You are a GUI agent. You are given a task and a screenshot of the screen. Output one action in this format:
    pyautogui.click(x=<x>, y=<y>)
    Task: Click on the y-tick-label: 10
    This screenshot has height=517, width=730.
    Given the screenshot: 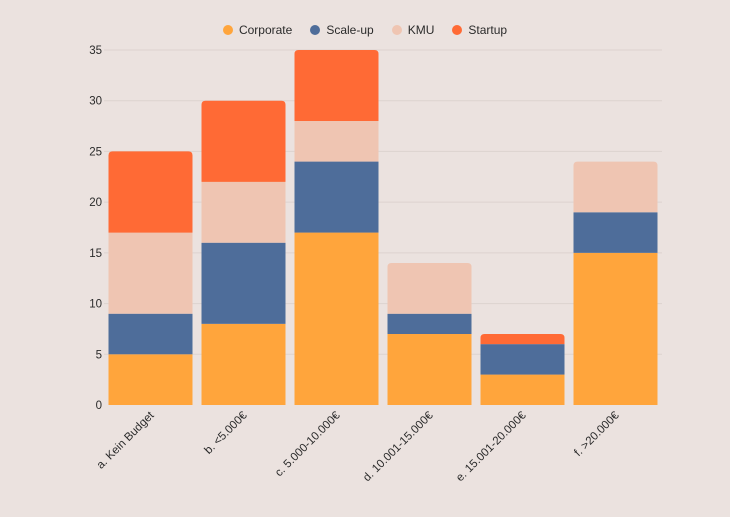 What is the action you would take?
    pyautogui.click(x=95, y=305)
    